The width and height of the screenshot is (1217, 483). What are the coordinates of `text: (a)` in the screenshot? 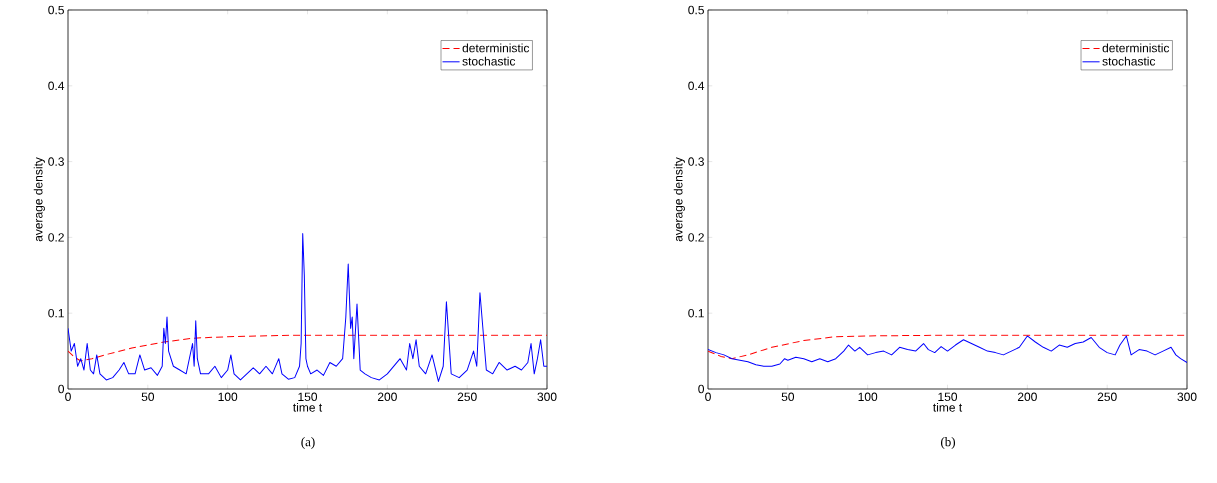 It's located at (308, 443).